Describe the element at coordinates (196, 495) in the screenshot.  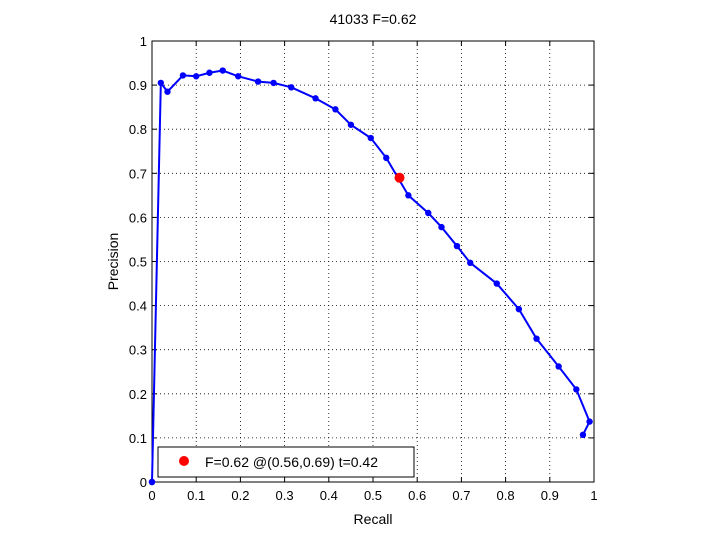
I see `x-tick-label: 0.1` at that location.